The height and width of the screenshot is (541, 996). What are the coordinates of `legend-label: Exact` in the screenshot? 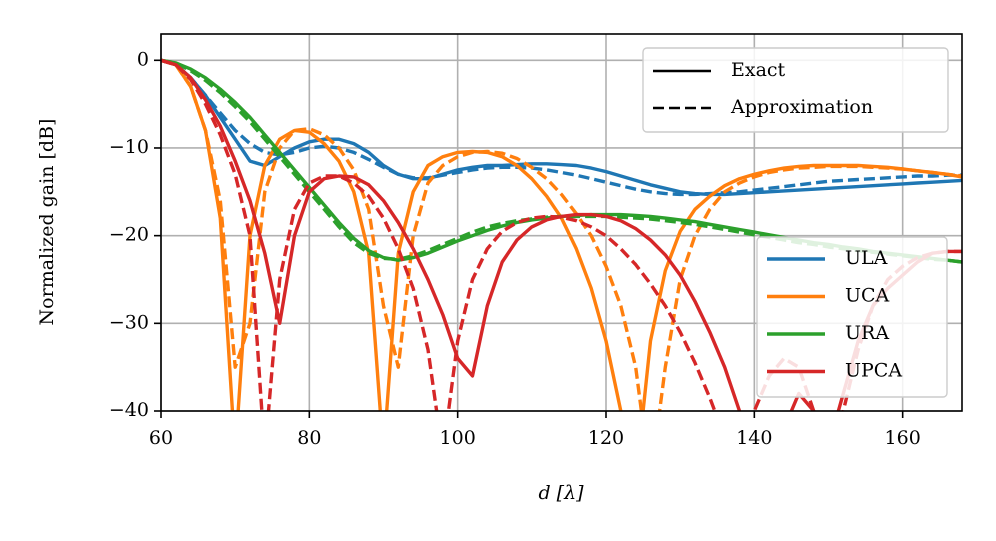 It's located at (758, 70).